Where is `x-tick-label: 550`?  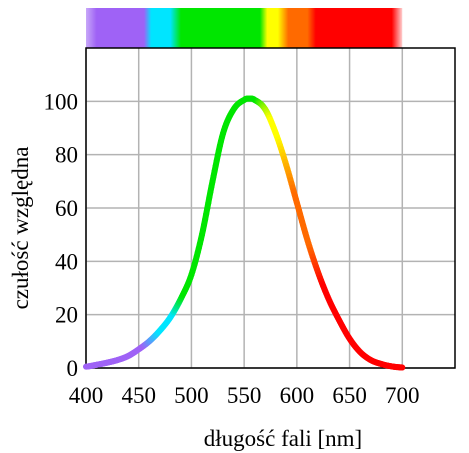 x-tick-label: 550 is located at coordinates (244, 395).